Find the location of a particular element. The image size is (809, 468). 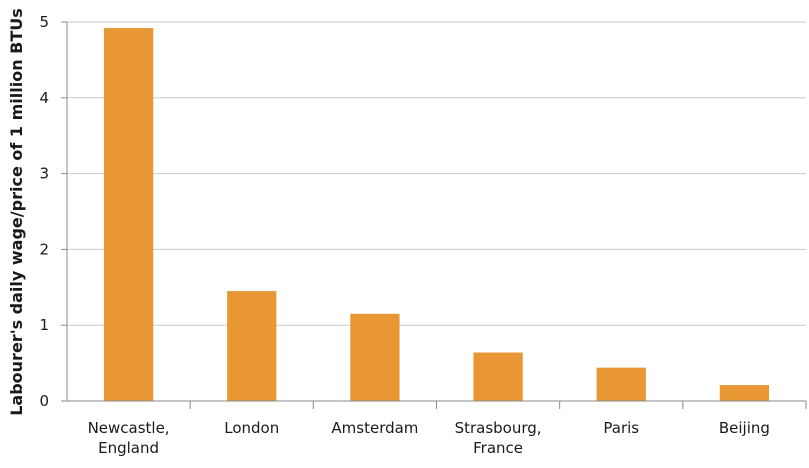

x-tick-label: Beijing is located at coordinates (744, 428).